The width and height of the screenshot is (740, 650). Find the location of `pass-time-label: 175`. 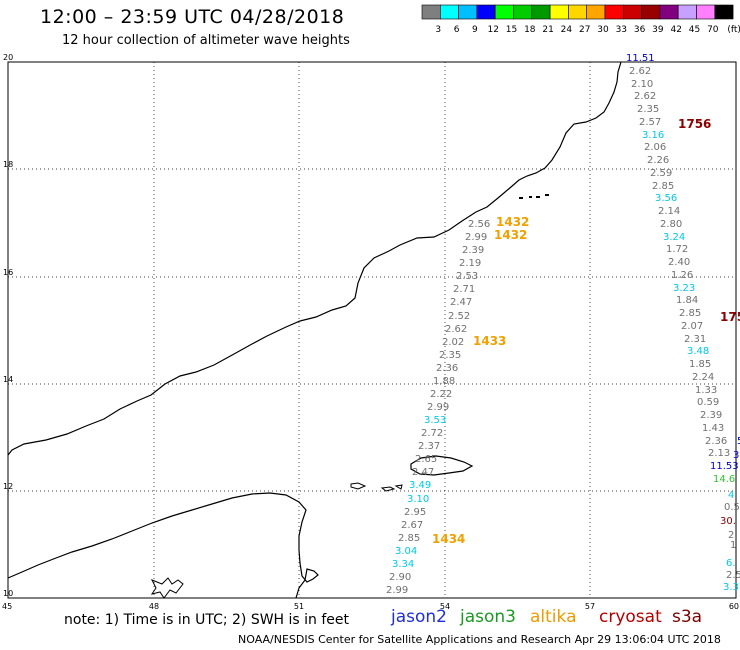

pass-time-label: 175 is located at coordinates (730, 317).